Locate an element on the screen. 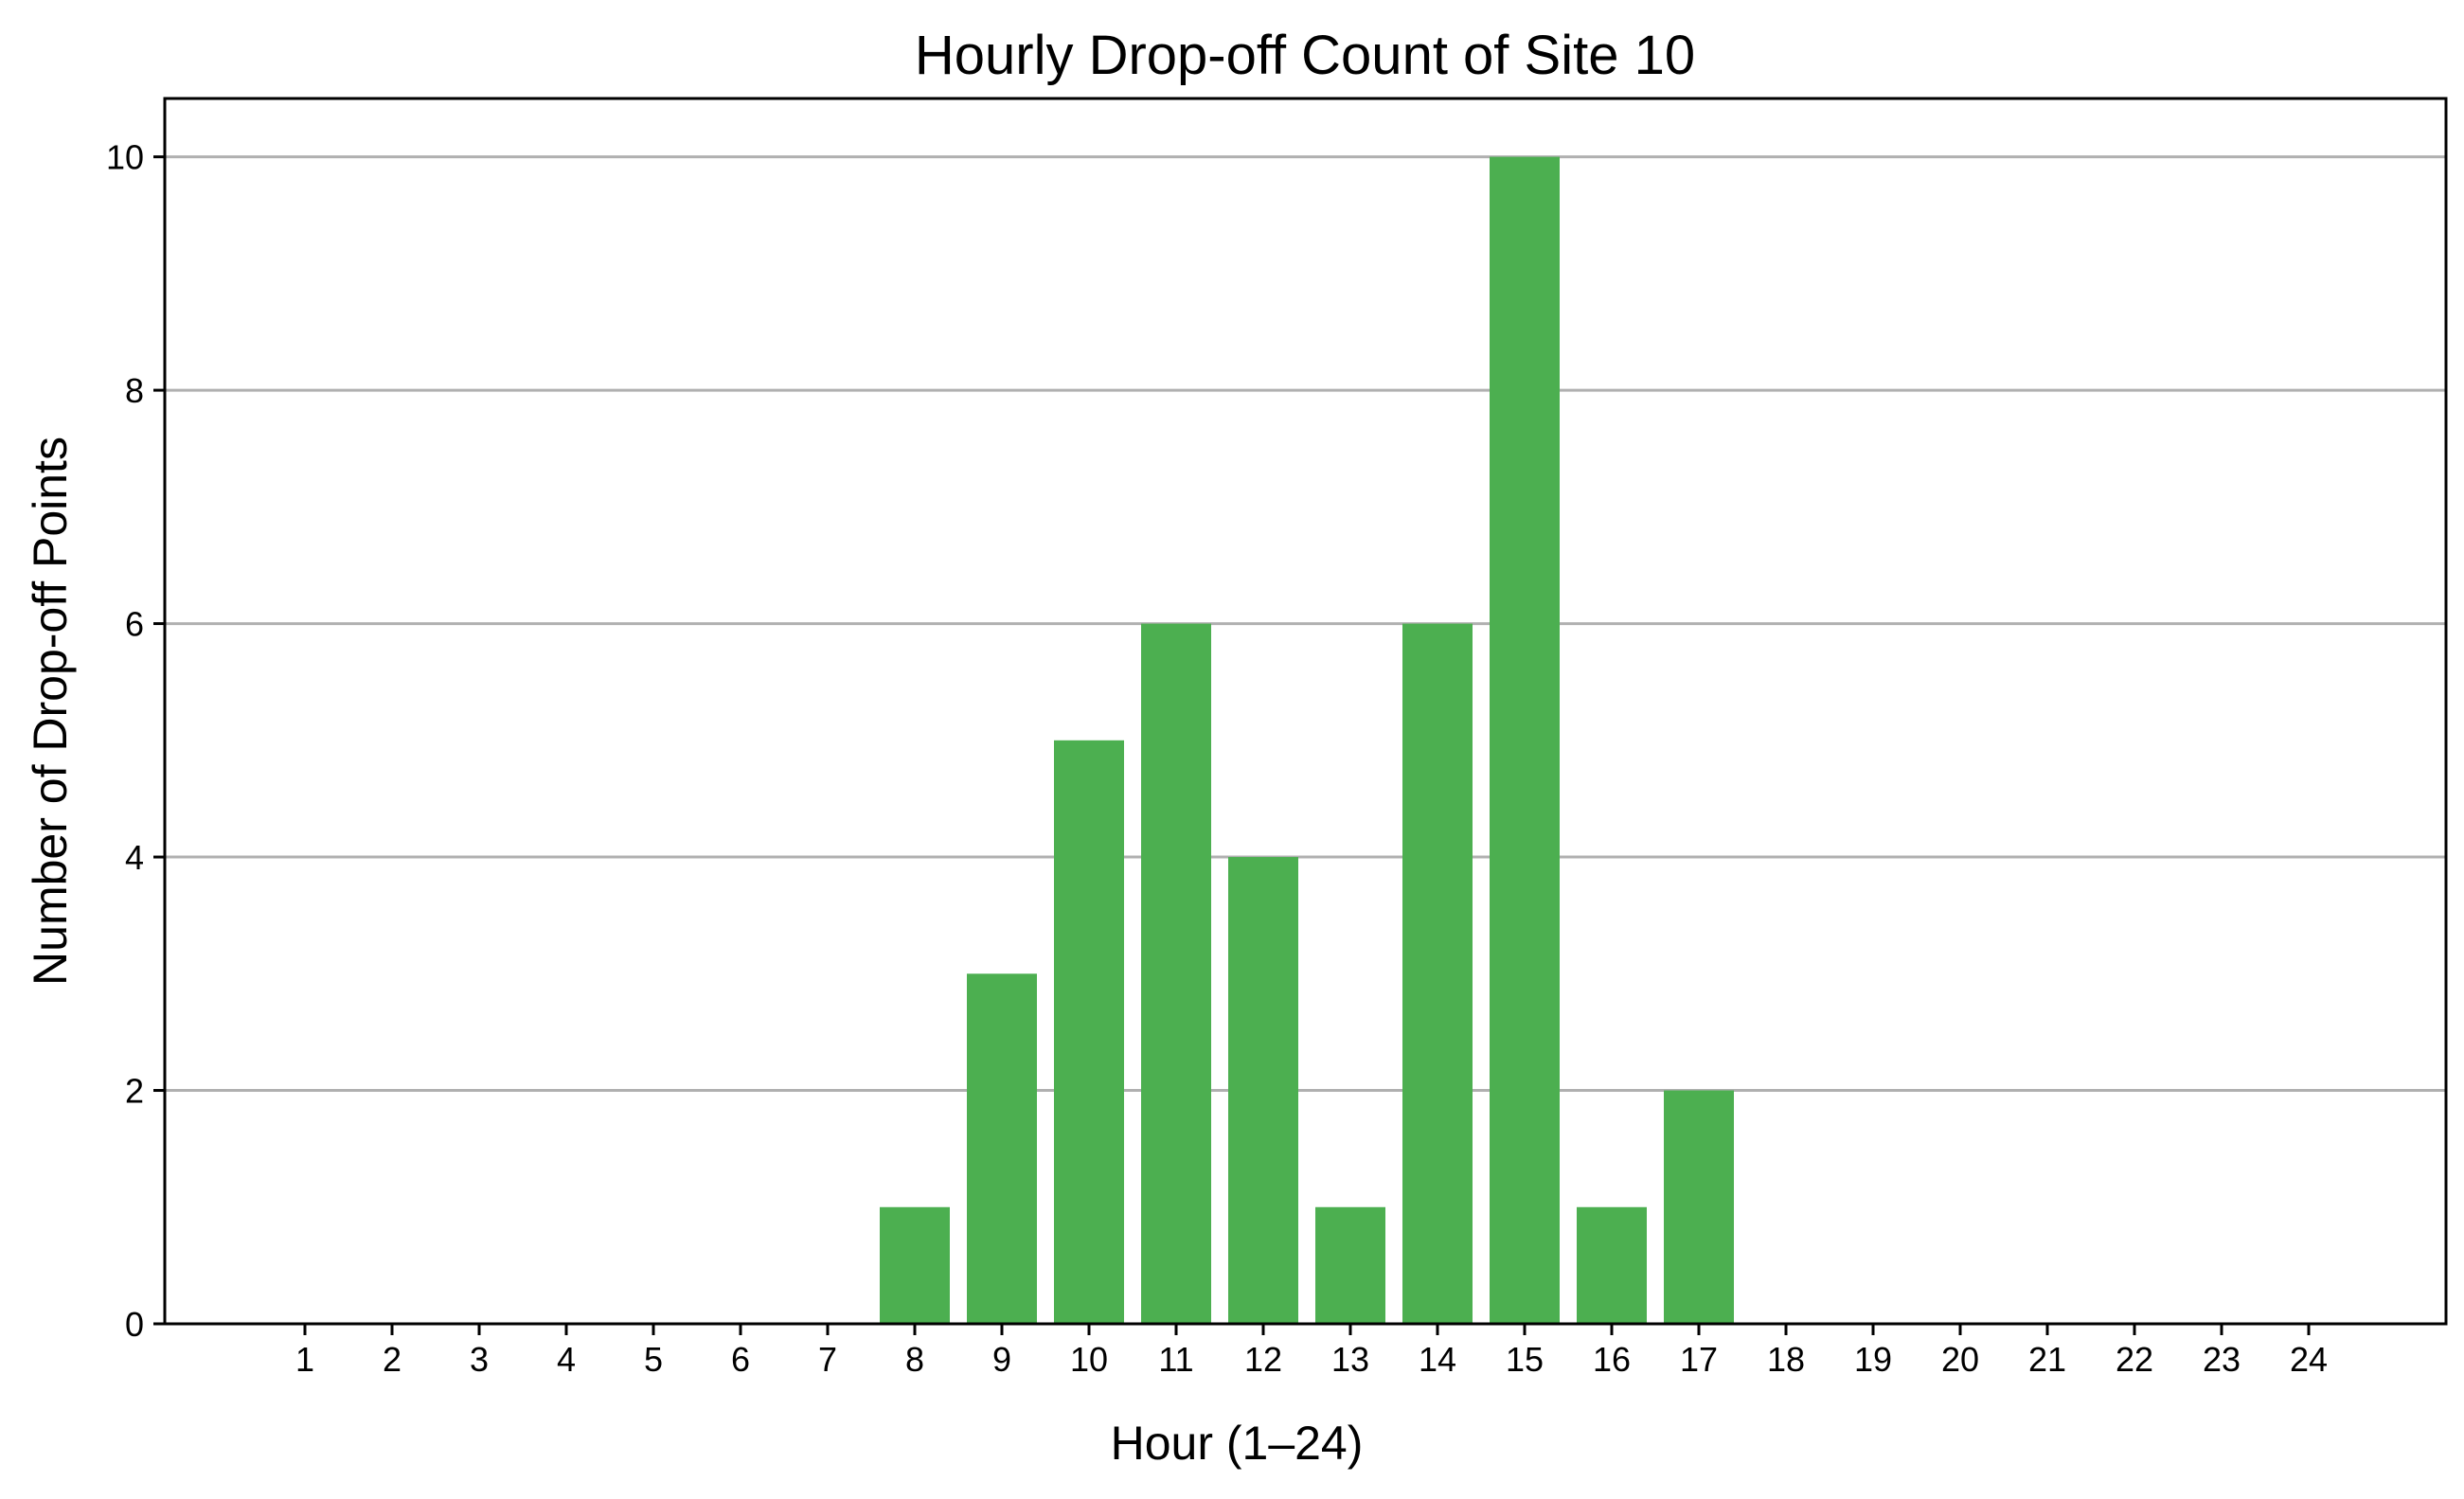 Image resolution: width=2464 pixels, height=1499 pixels. x-axis-label: Hour (1–24) is located at coordinates (1237, 1443).